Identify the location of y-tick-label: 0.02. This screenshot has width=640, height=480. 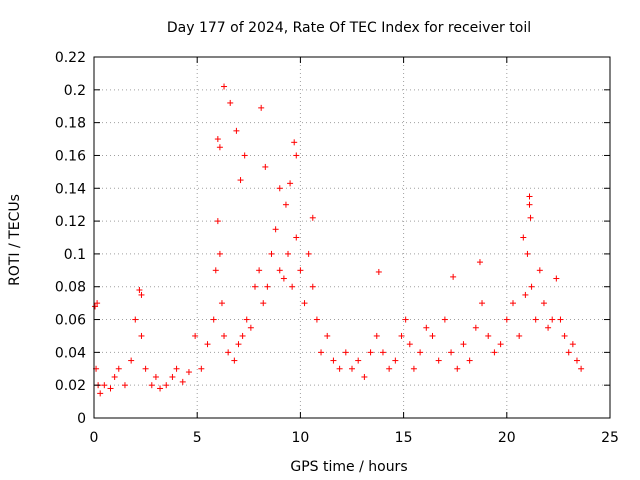
(70, 386).